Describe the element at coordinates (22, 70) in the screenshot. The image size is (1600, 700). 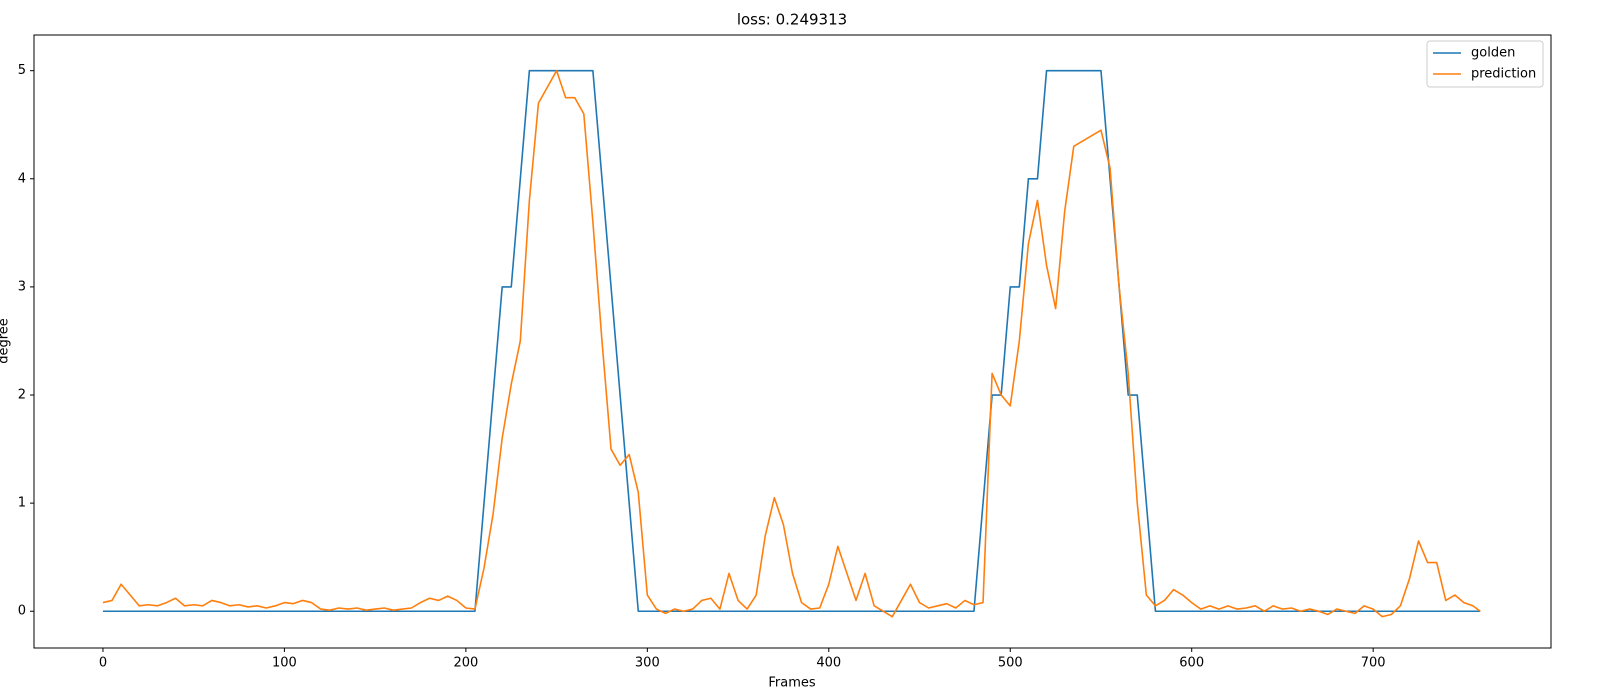
I see `y-tick-label: 5` at that location.